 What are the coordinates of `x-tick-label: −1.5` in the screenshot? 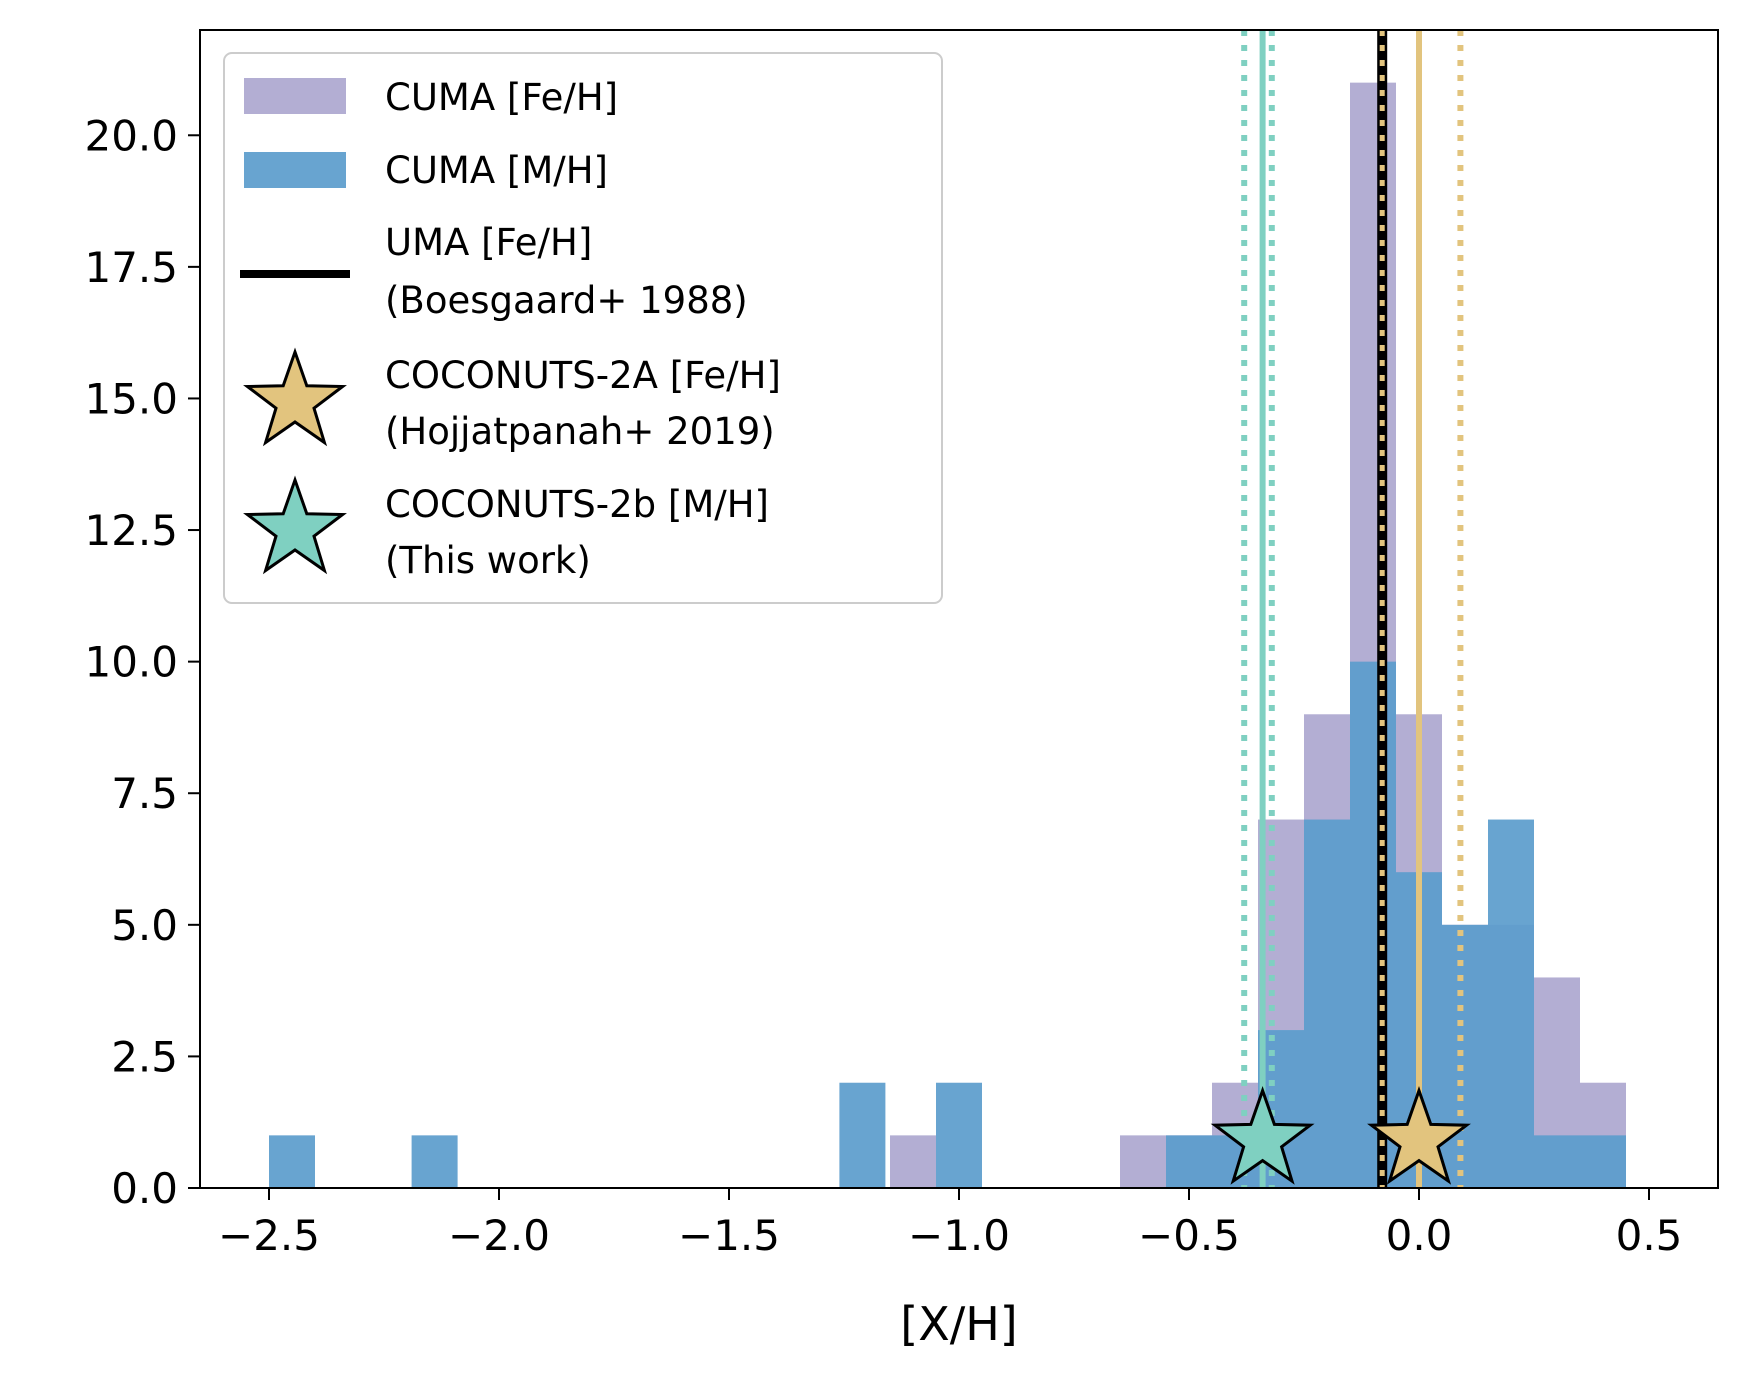 It's located at (729, 1235).